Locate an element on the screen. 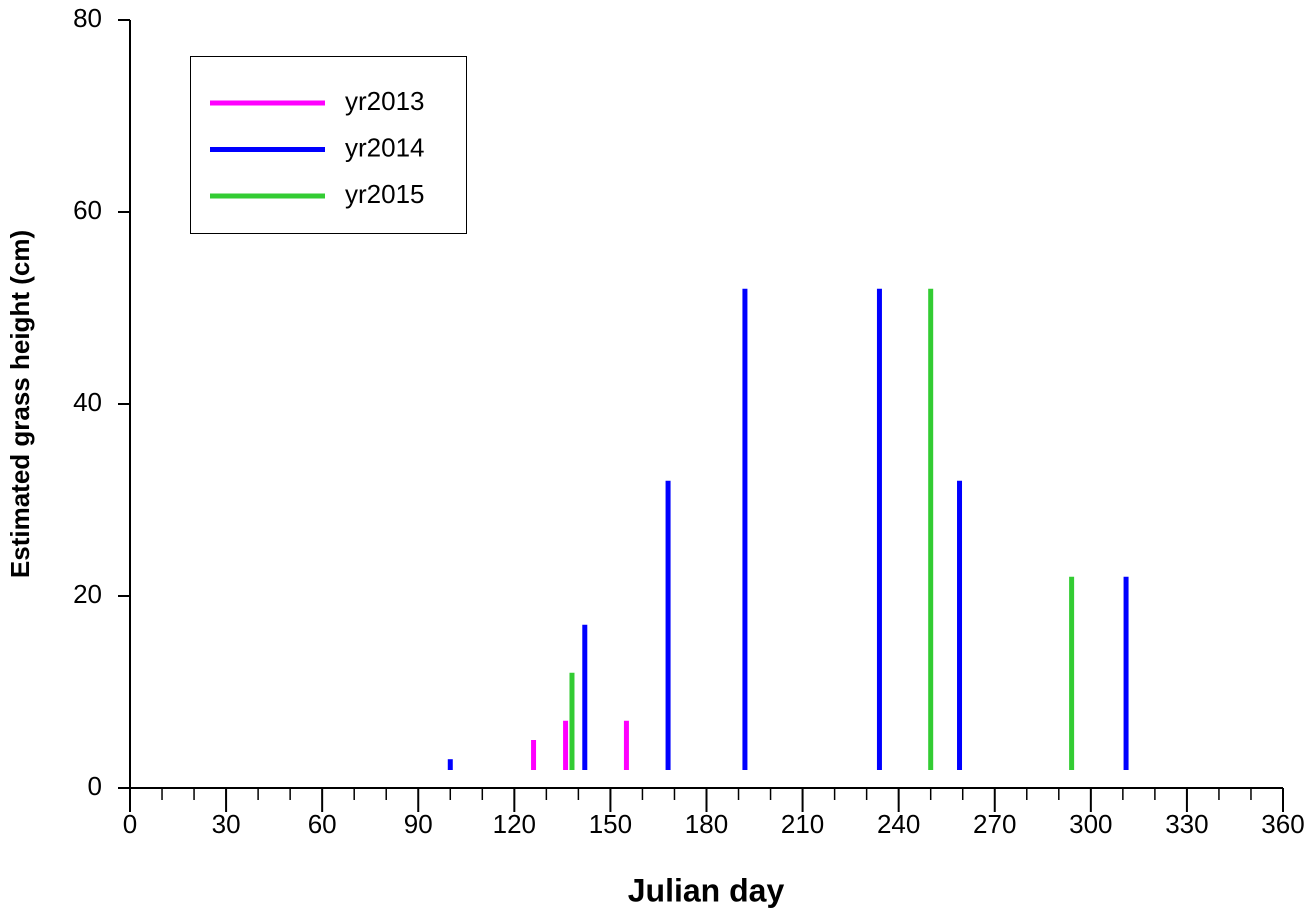 The height and width of the screenshot is (915, 1311). x-tick-label: 240 is located at coordinates (898, 824).